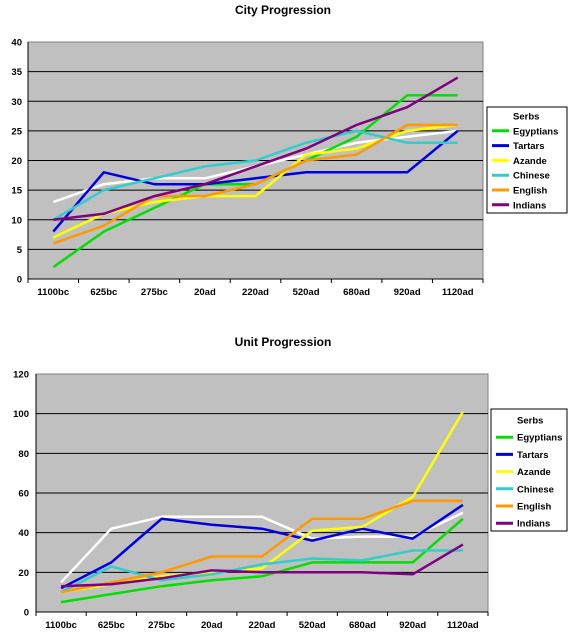 This screenshot has height=637, width=571. I want to click on y-tick-label: 30, so click(16, 102).